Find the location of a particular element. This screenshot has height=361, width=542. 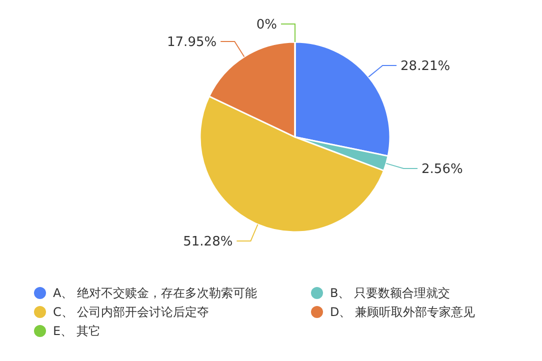

legend-label: C、 公司内部开会讨论后定夺 is located at coordinates (131, 312).